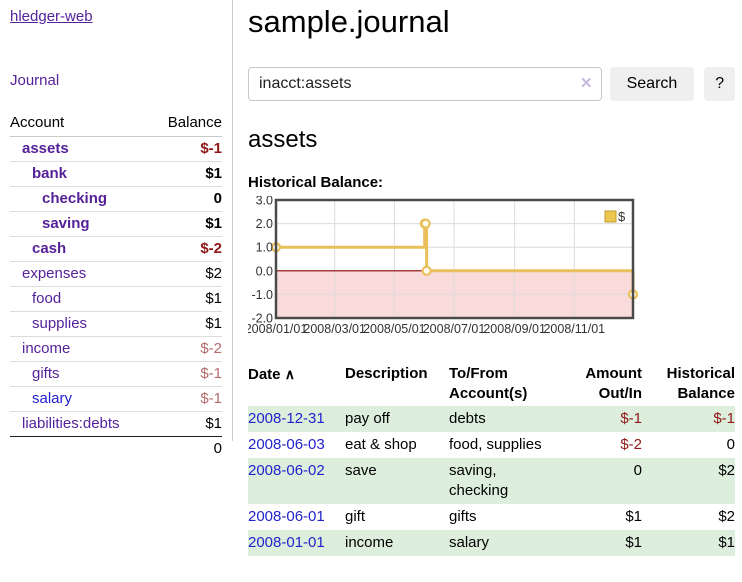 The width and height of the screenshot is (742, 582). What do you see at coordinates (514, 329) in the screenshot?
I see `x-tick-label: 2008/09/01` at bounding box center [514, 329].